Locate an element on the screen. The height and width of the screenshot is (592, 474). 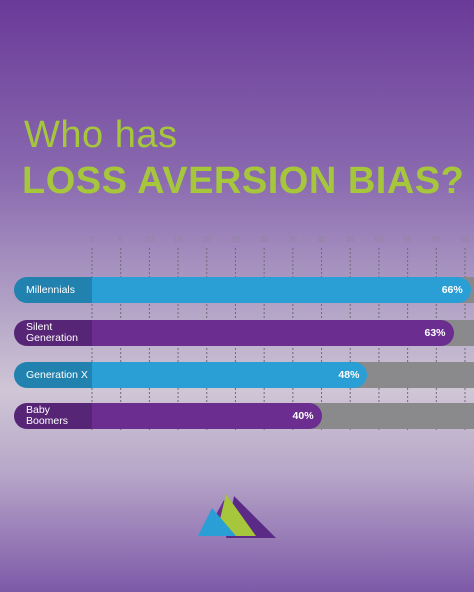
category-pill: Generation X is located at coordinates (53, 375).